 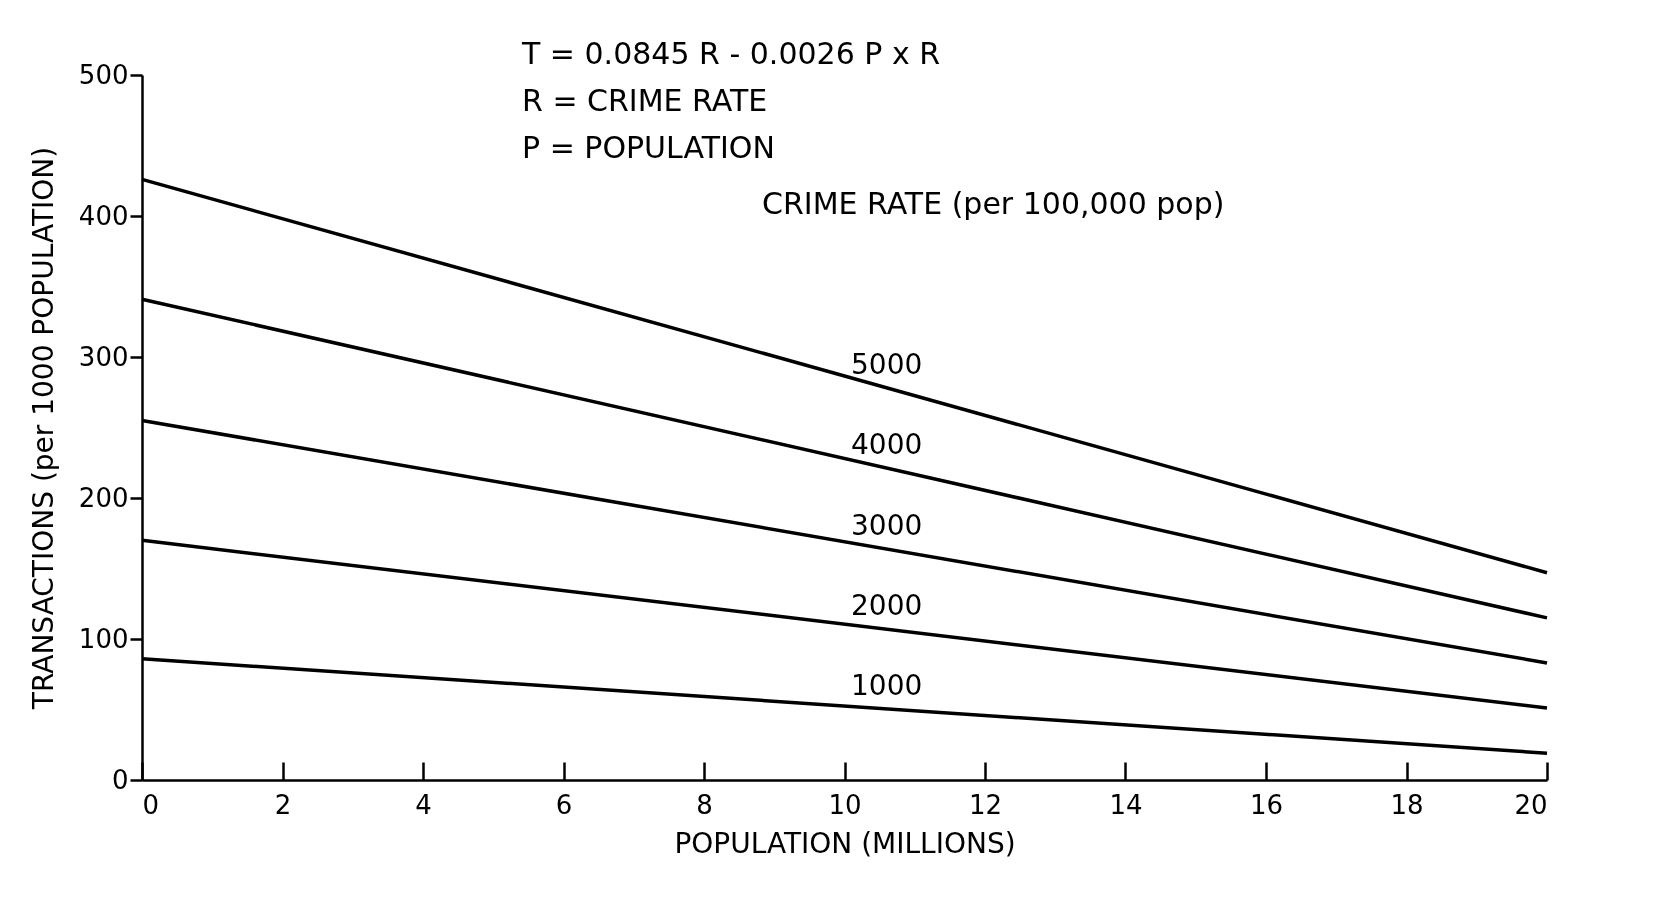 I want to click on x-tick-label: 18, so click(x=1407, y=804).